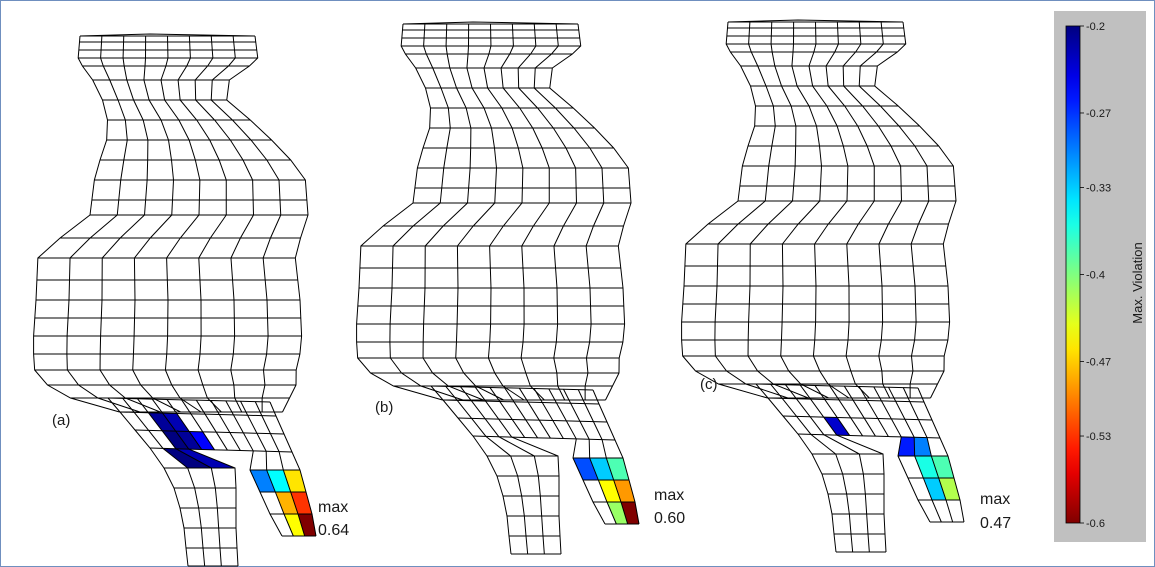 The height and width of the screenshot is (567, 1155). What do you see at coordinates (709, 384) in the screenshot?
I see `panel-c-label: (c)` at bounding box center [709, 384].